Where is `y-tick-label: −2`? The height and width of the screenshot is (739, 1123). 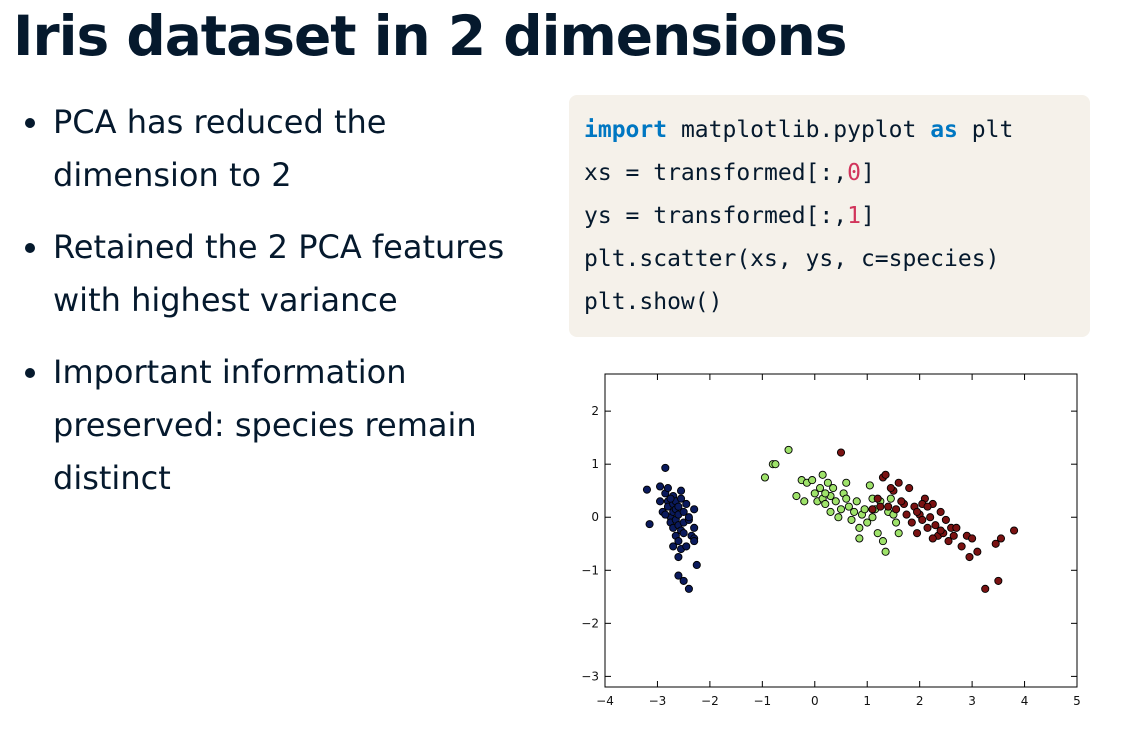
y-tick-label: −2 is located at coordinates (590, 623).